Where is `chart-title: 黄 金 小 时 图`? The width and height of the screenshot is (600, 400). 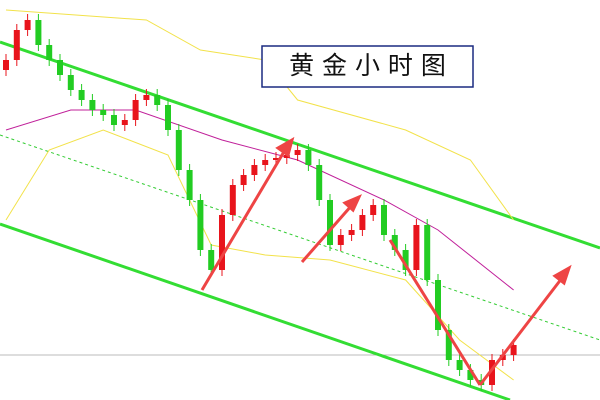 chart-title: 黄 金 小 时 图 is located at coordinates (367, 65).